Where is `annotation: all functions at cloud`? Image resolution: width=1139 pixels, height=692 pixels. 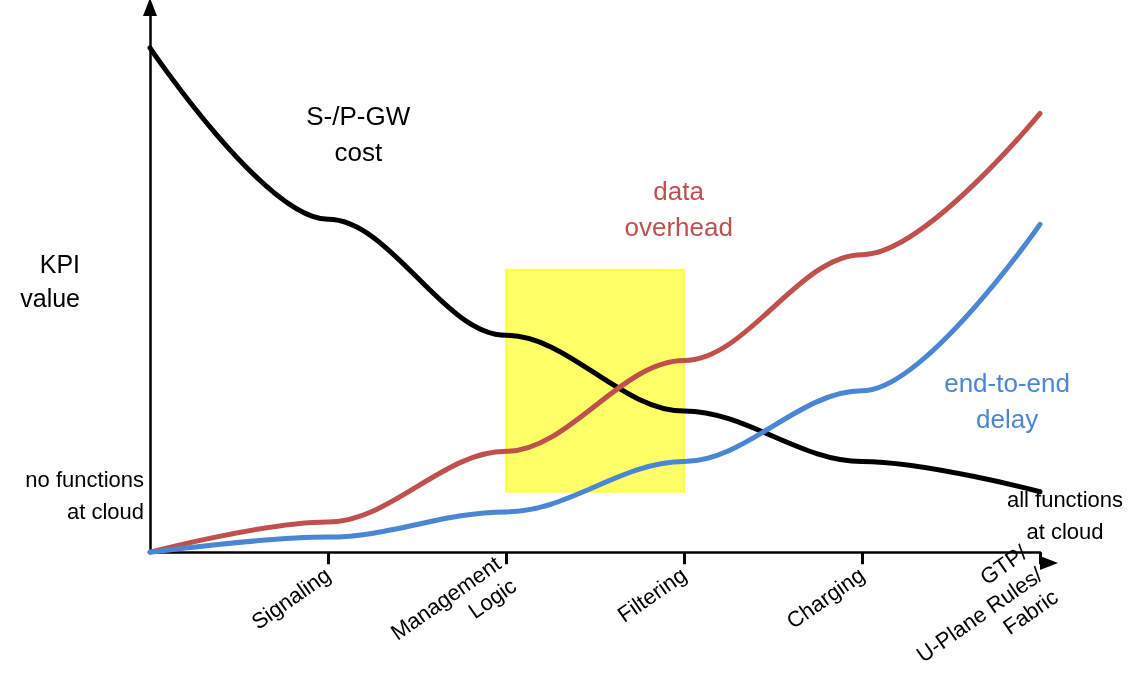
annotation: all functions at cloud is located at coordinates (1065, 515).